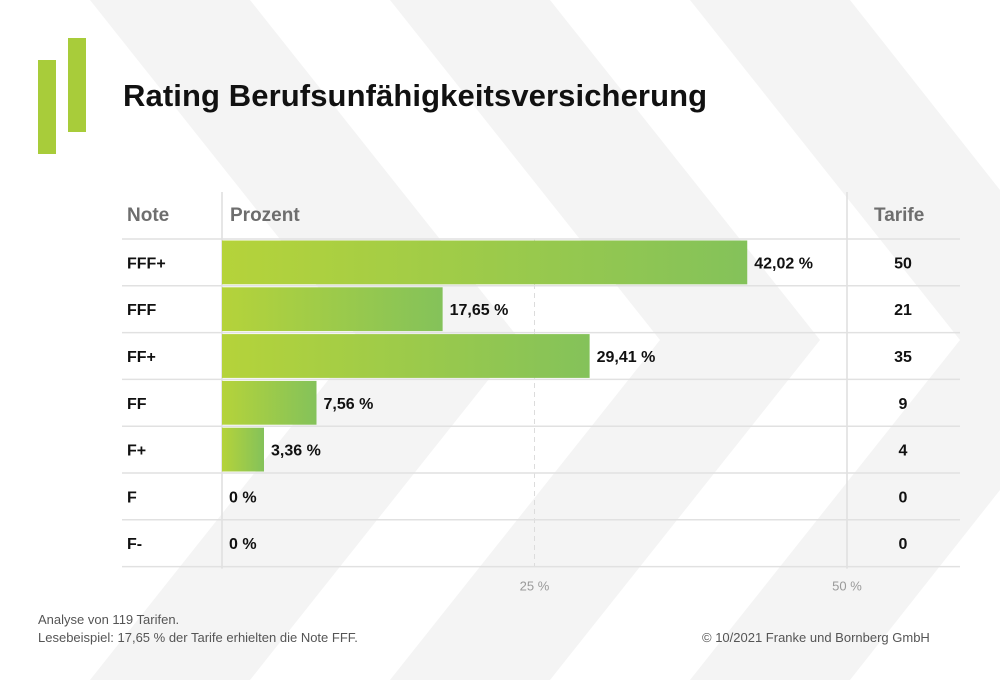 The height and width of the screenshot is (680, 1000). I want to click on value-label: 29,41 %, so click(626, 357).